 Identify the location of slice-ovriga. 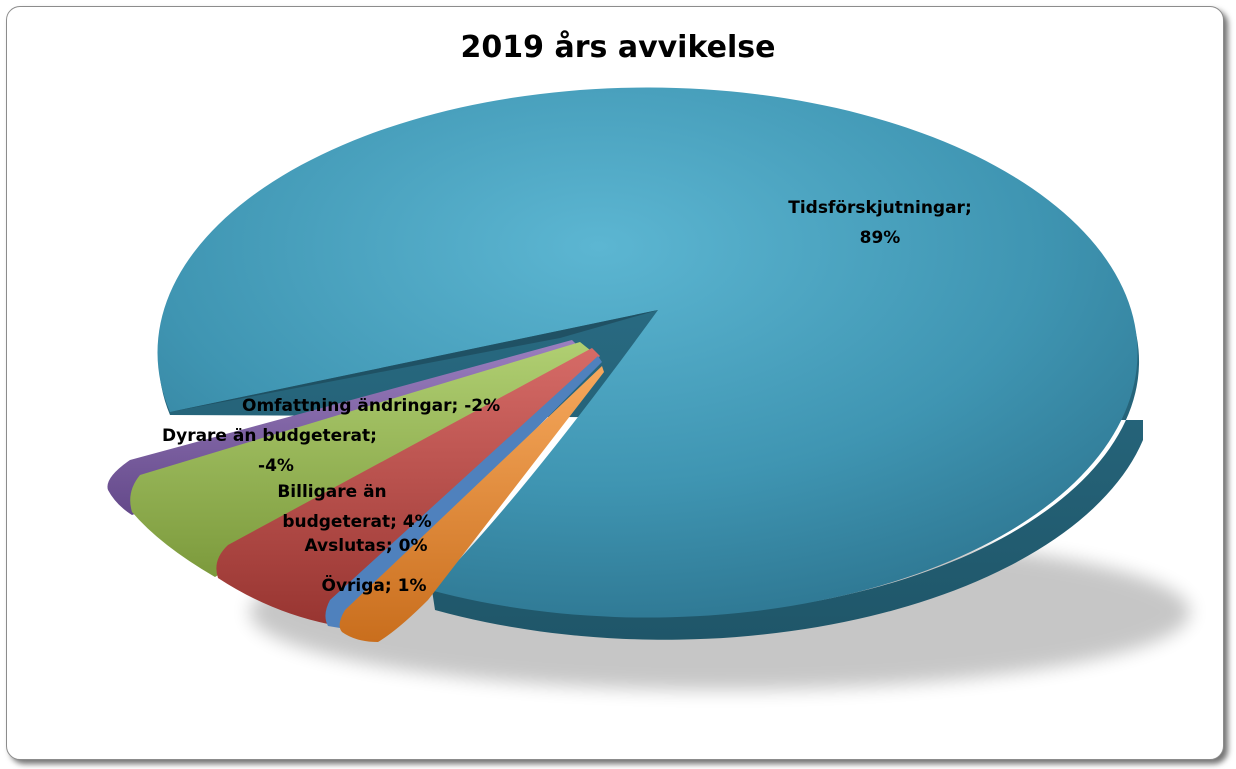
(471, 504).